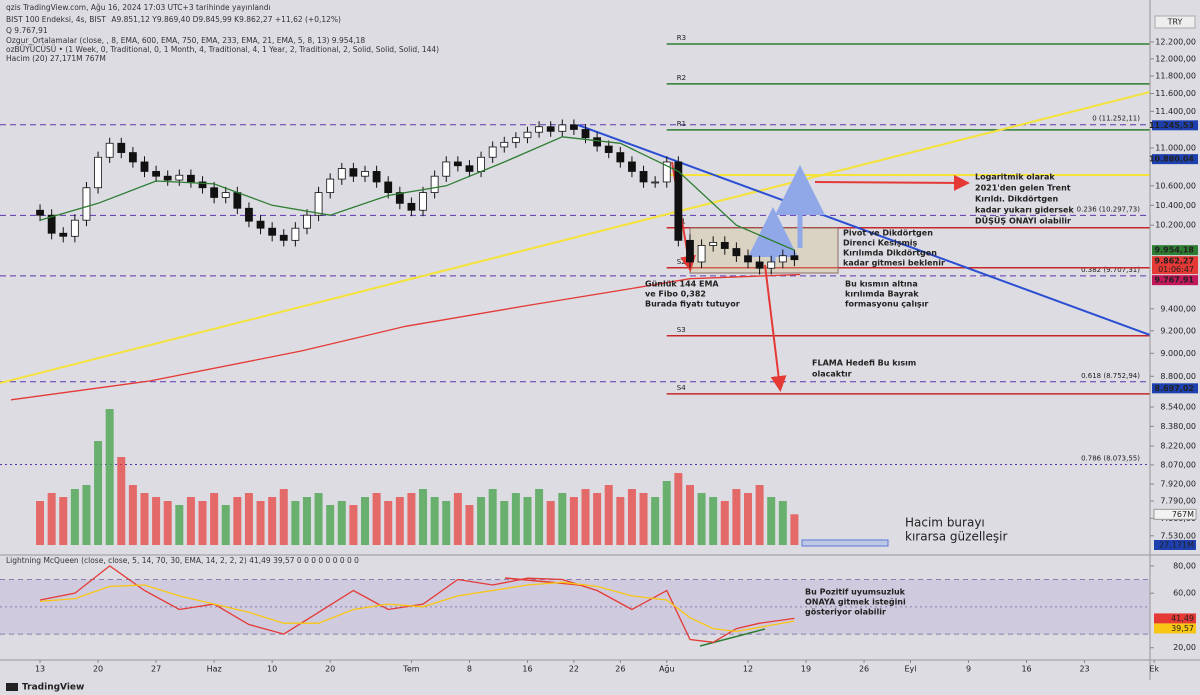 The width and height of the screenshot is (1200, 695). What do you see at coordinates (53, 688) in the screenshot?
I see `footer: TradingView` at bounding box center [53, 688].